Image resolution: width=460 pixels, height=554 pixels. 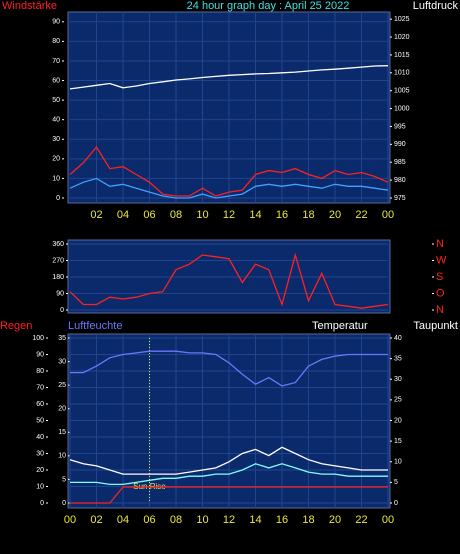 I want to click on axis-label: Luftdruck, so click(x=436, y=6).